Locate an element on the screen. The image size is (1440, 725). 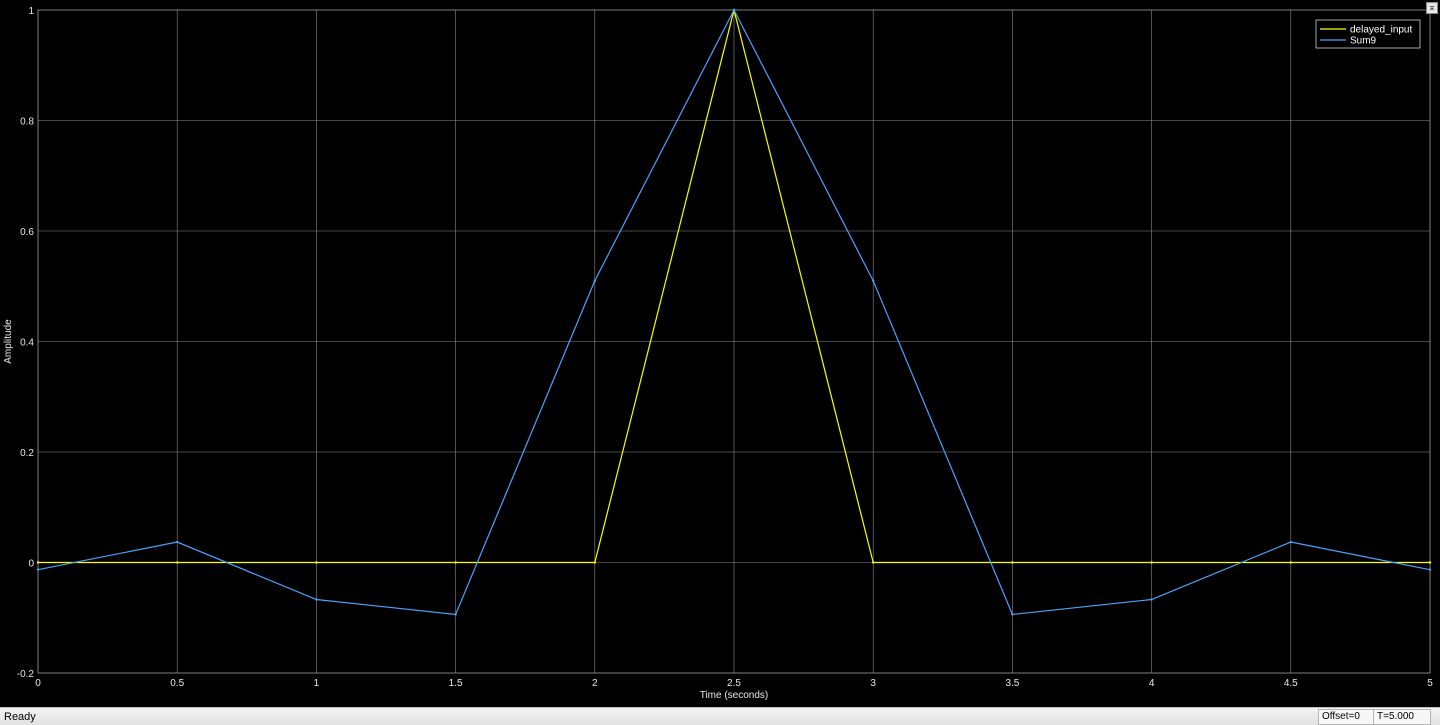
y-tick-label: 0.6 is located at coordinates (27, 232).